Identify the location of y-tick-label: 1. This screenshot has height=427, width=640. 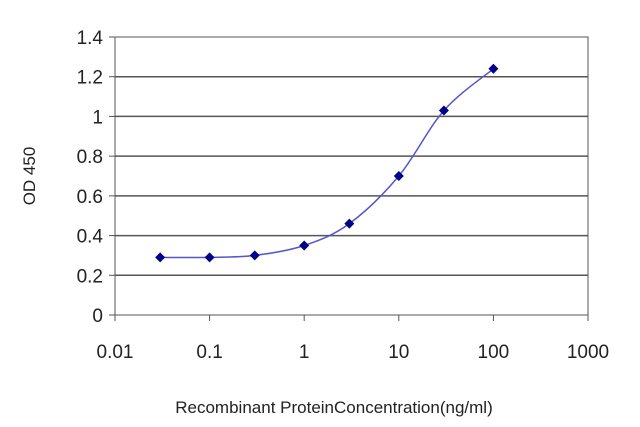
(97, 117).